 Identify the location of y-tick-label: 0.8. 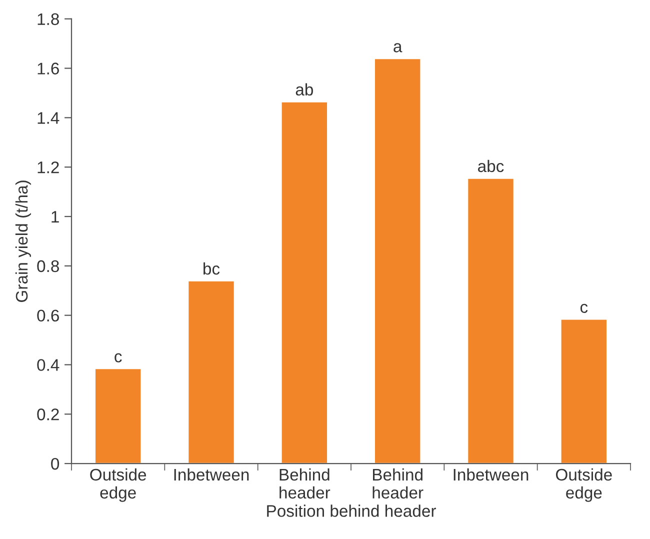
(48, 266).